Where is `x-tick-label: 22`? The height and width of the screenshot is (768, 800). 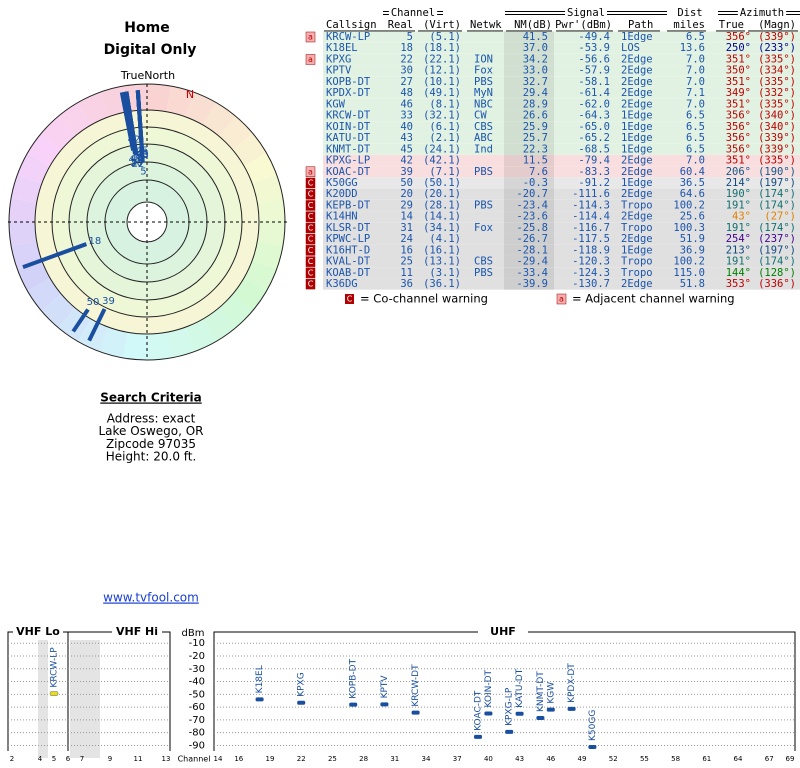
x-tick-label: 22 is located at coordinates (301, 759).